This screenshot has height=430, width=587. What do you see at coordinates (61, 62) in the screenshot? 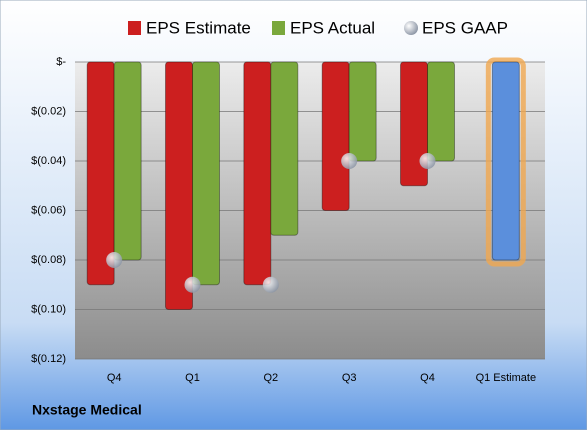
I see `y-tick-label: $-` at bounding box center [61, 62].